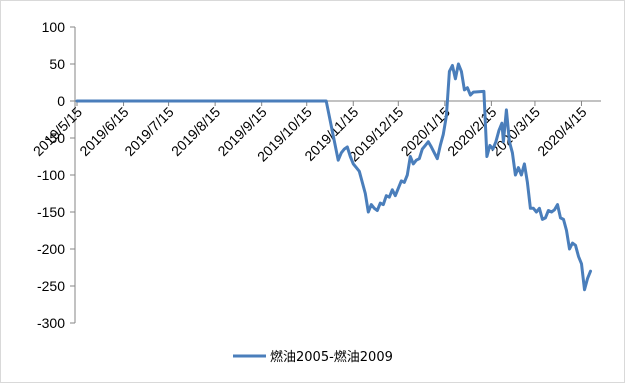 The image size is (625, 384). I want to click on x-tick-label: 2020/4/15, so click(562, 132).